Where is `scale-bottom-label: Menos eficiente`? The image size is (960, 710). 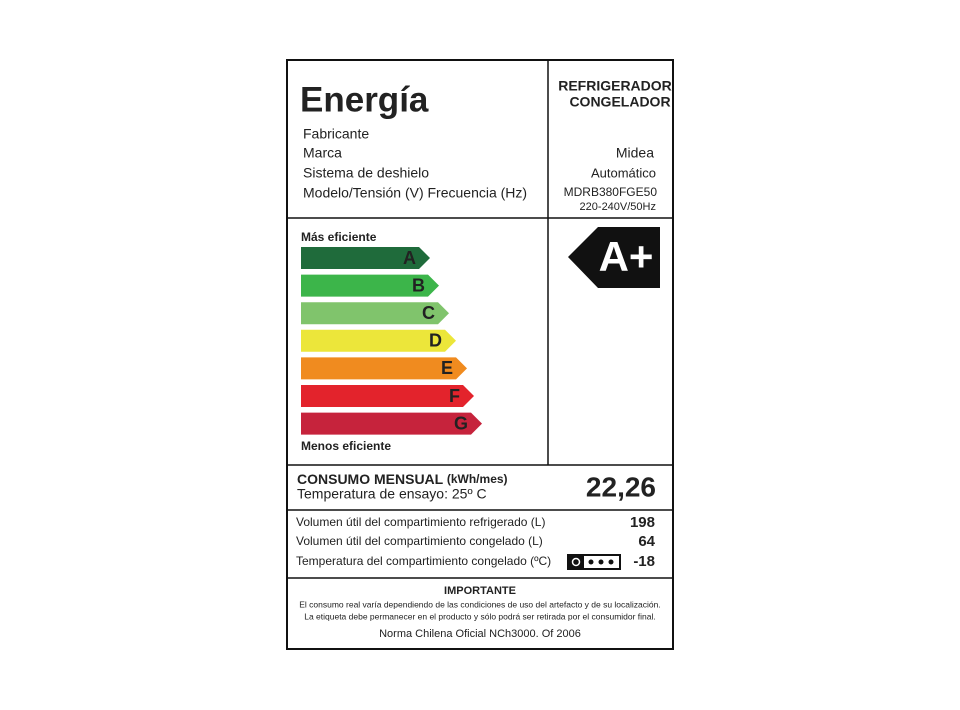 scale-bottom-label: Menos eficiente is located at coordinates (346, 446).